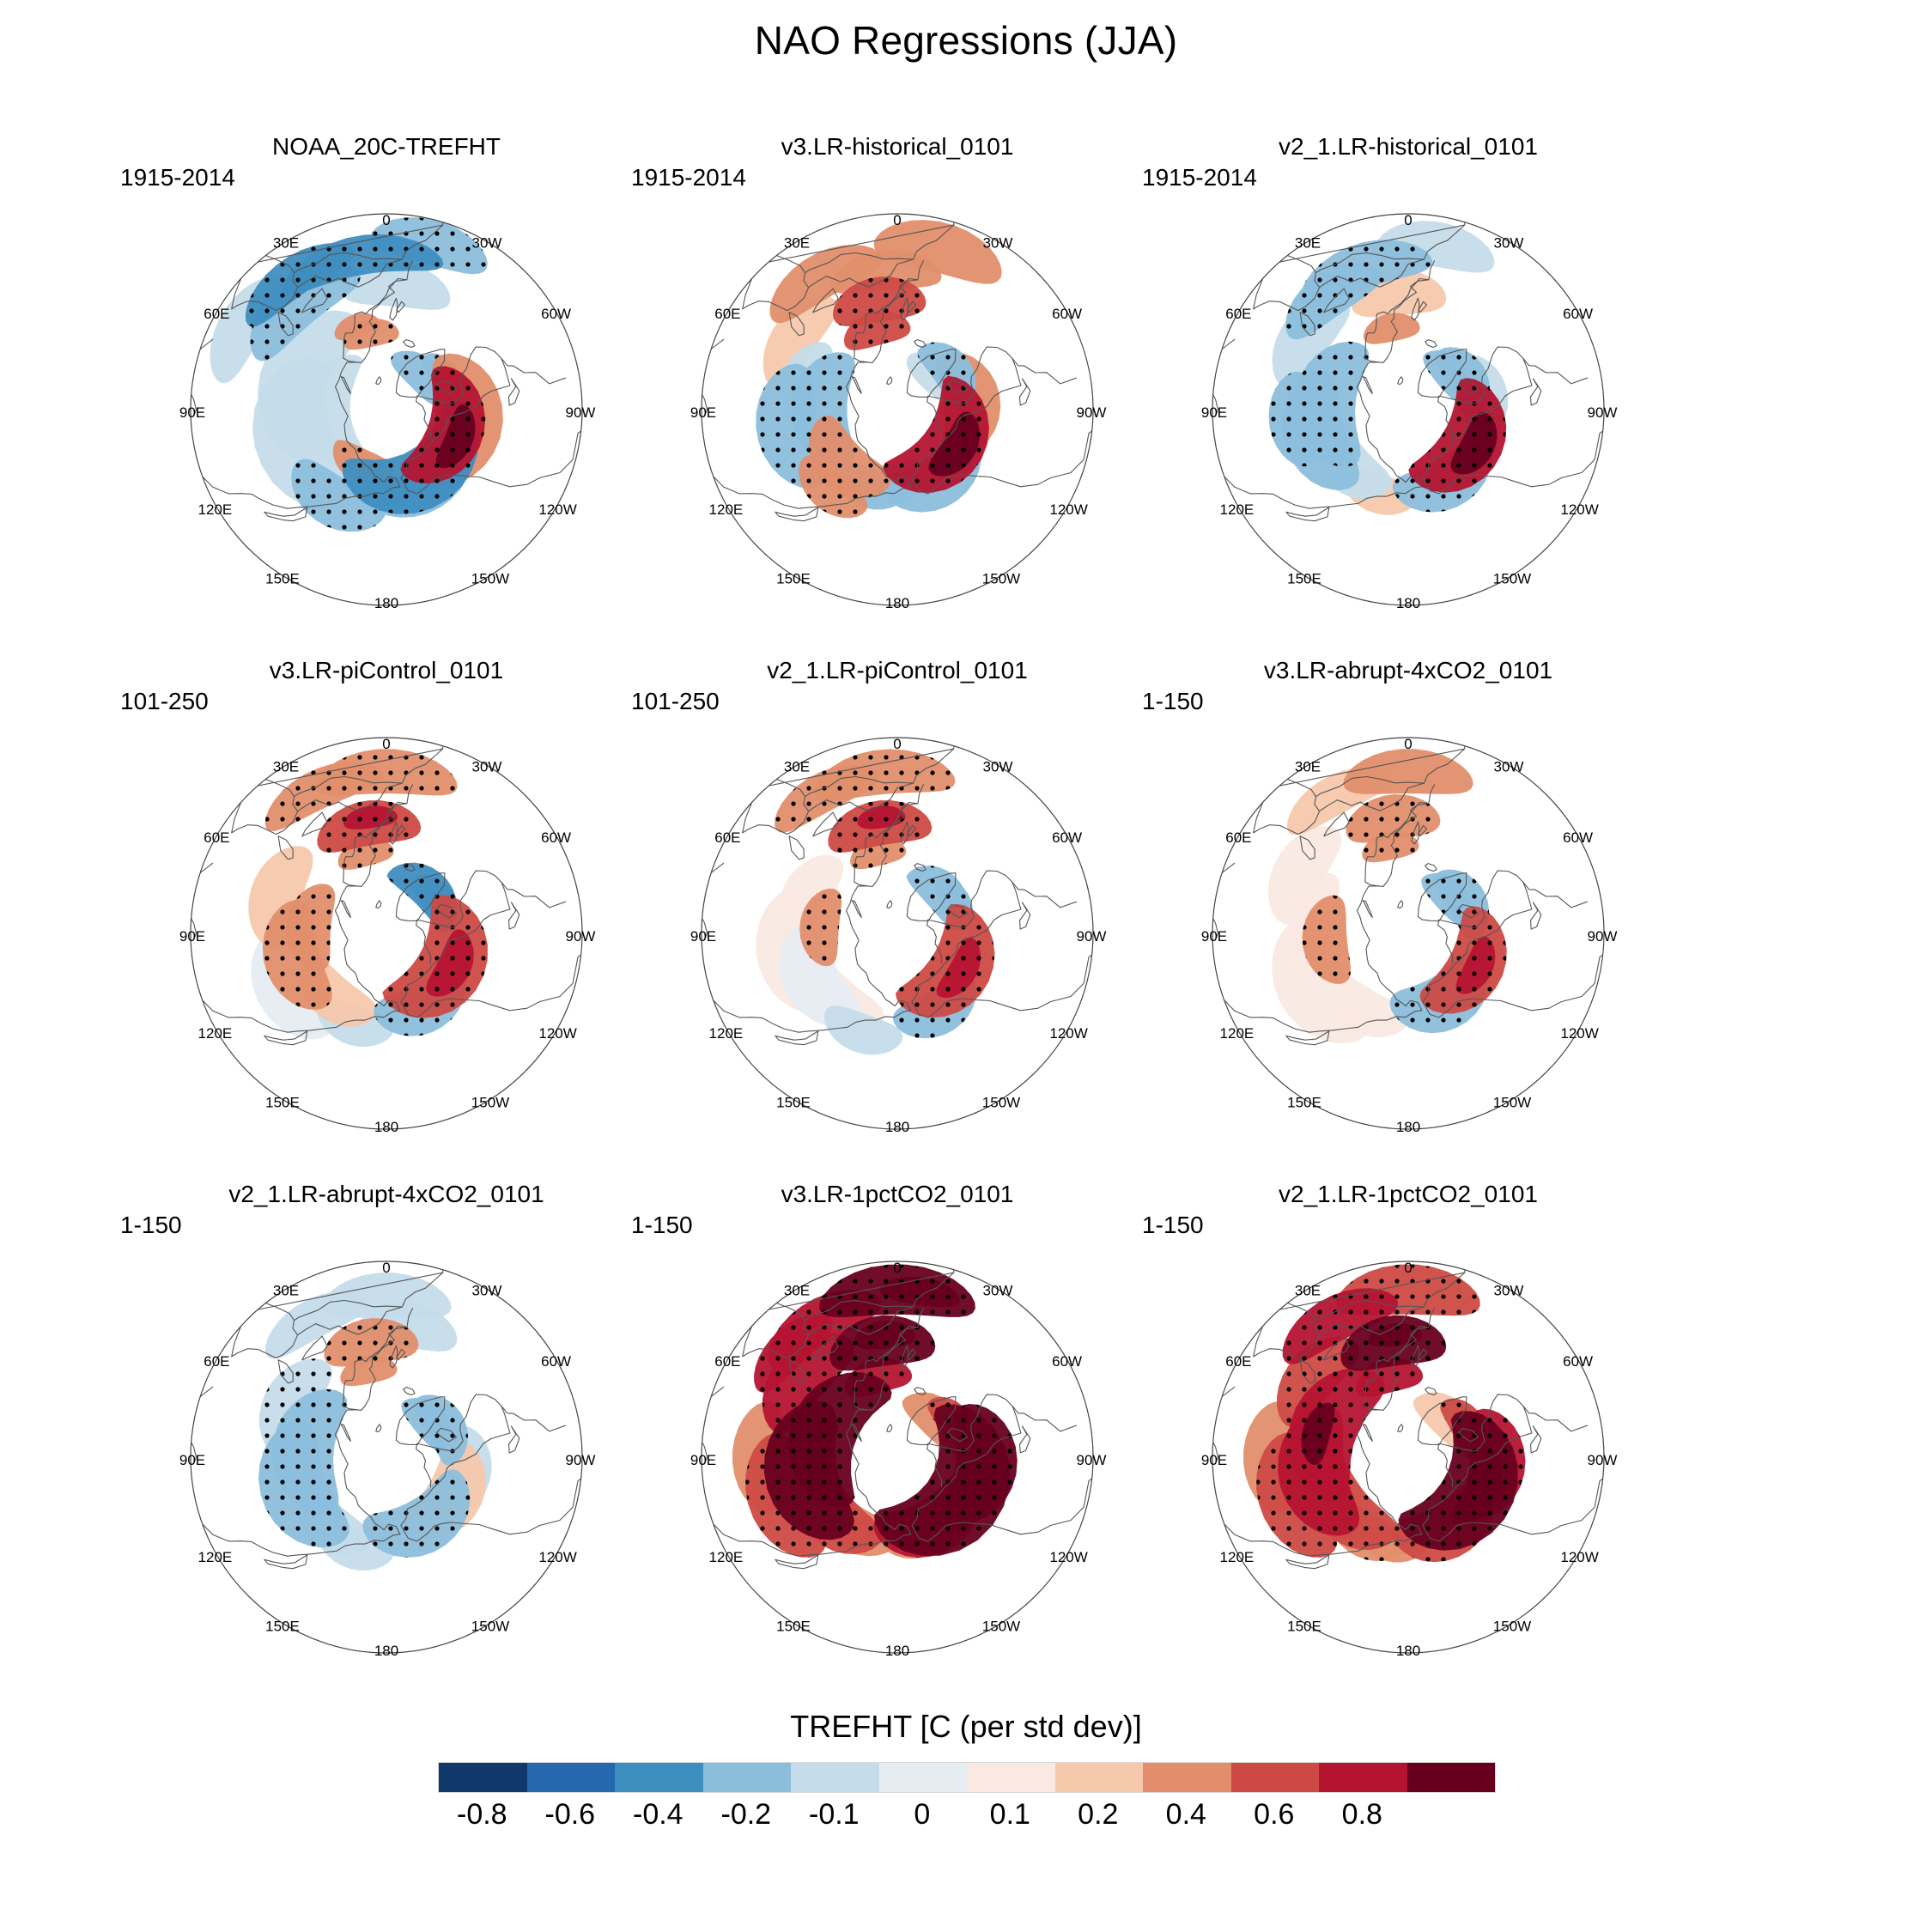  I want to click on colorbar-tick: -0.8, so click(482, 1814).